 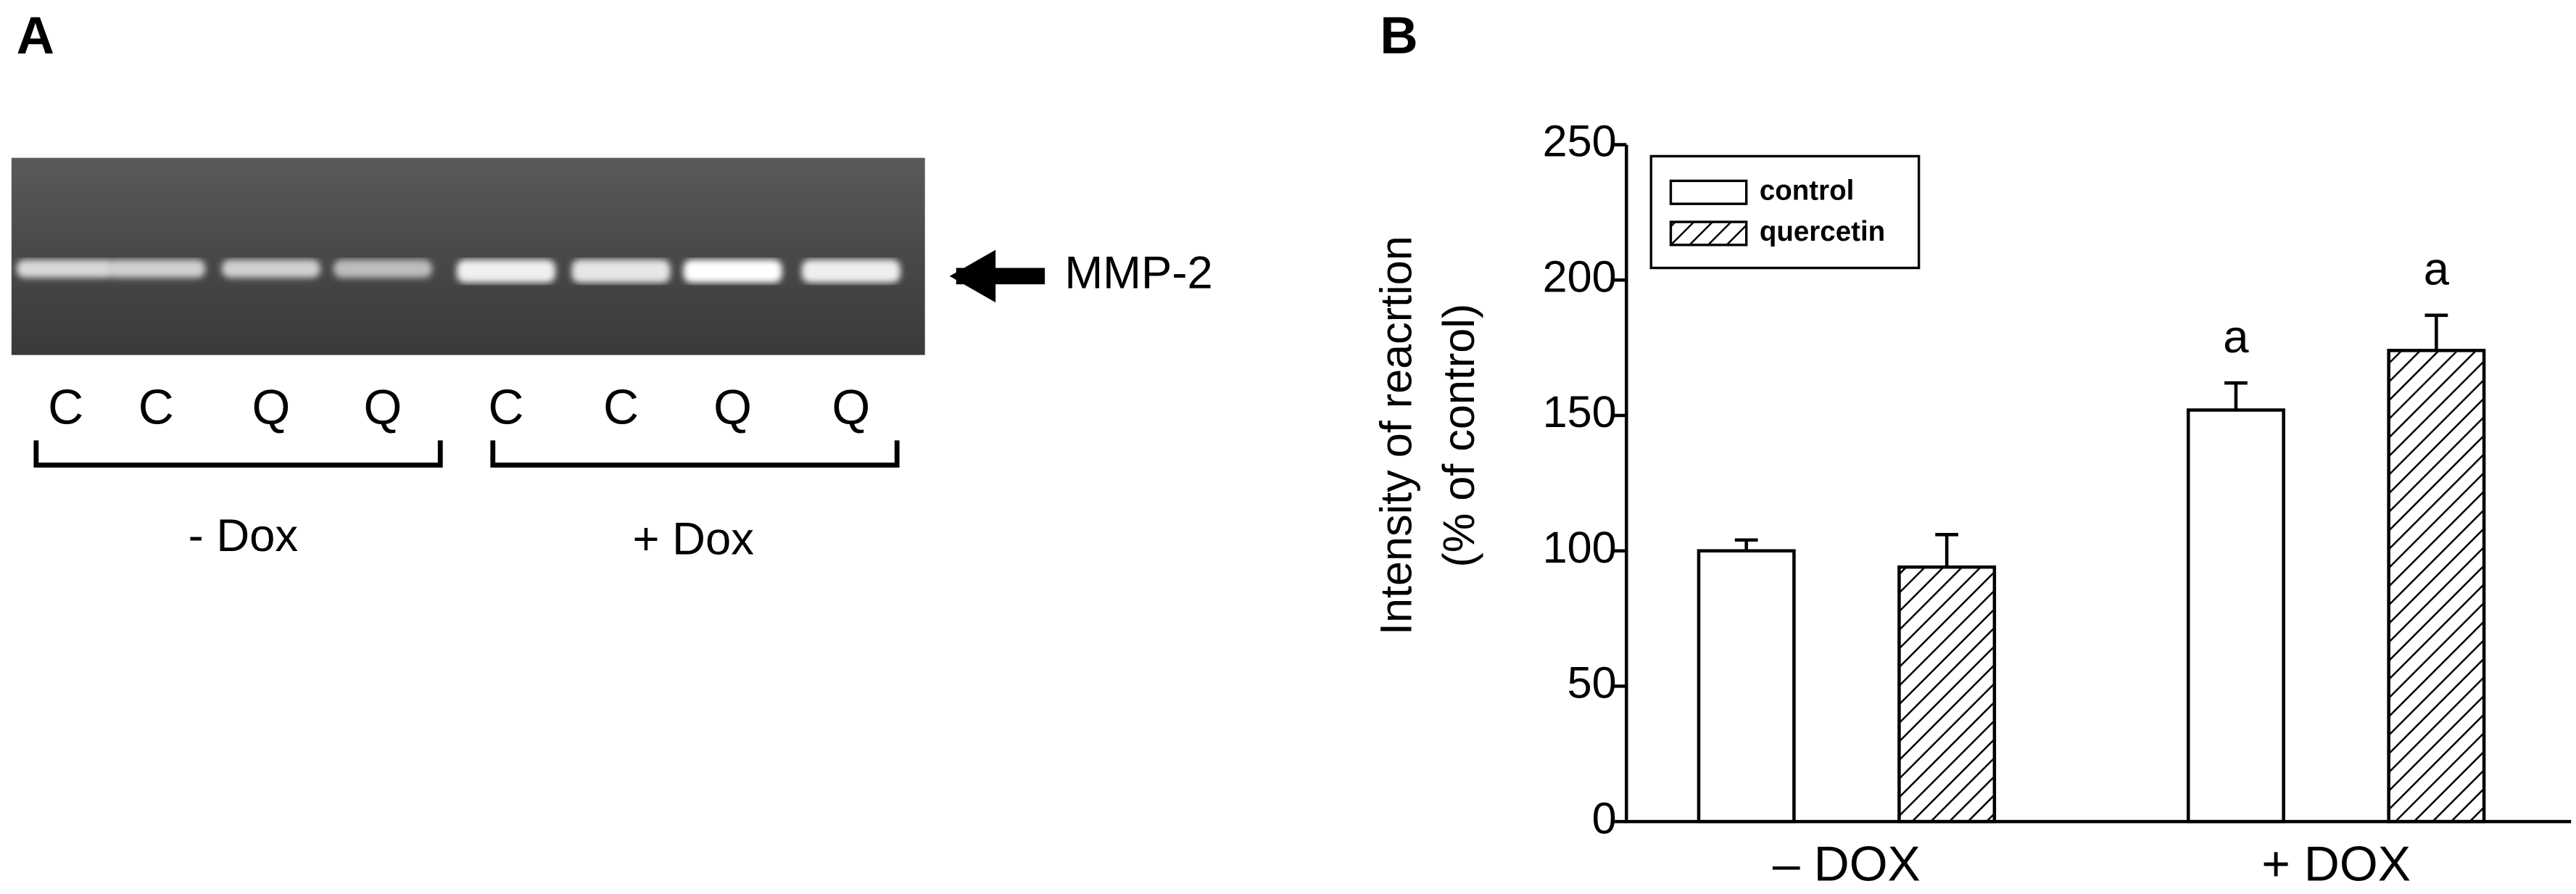 I want to click on y-tick-label: 0, so click(x=1604, y=818).